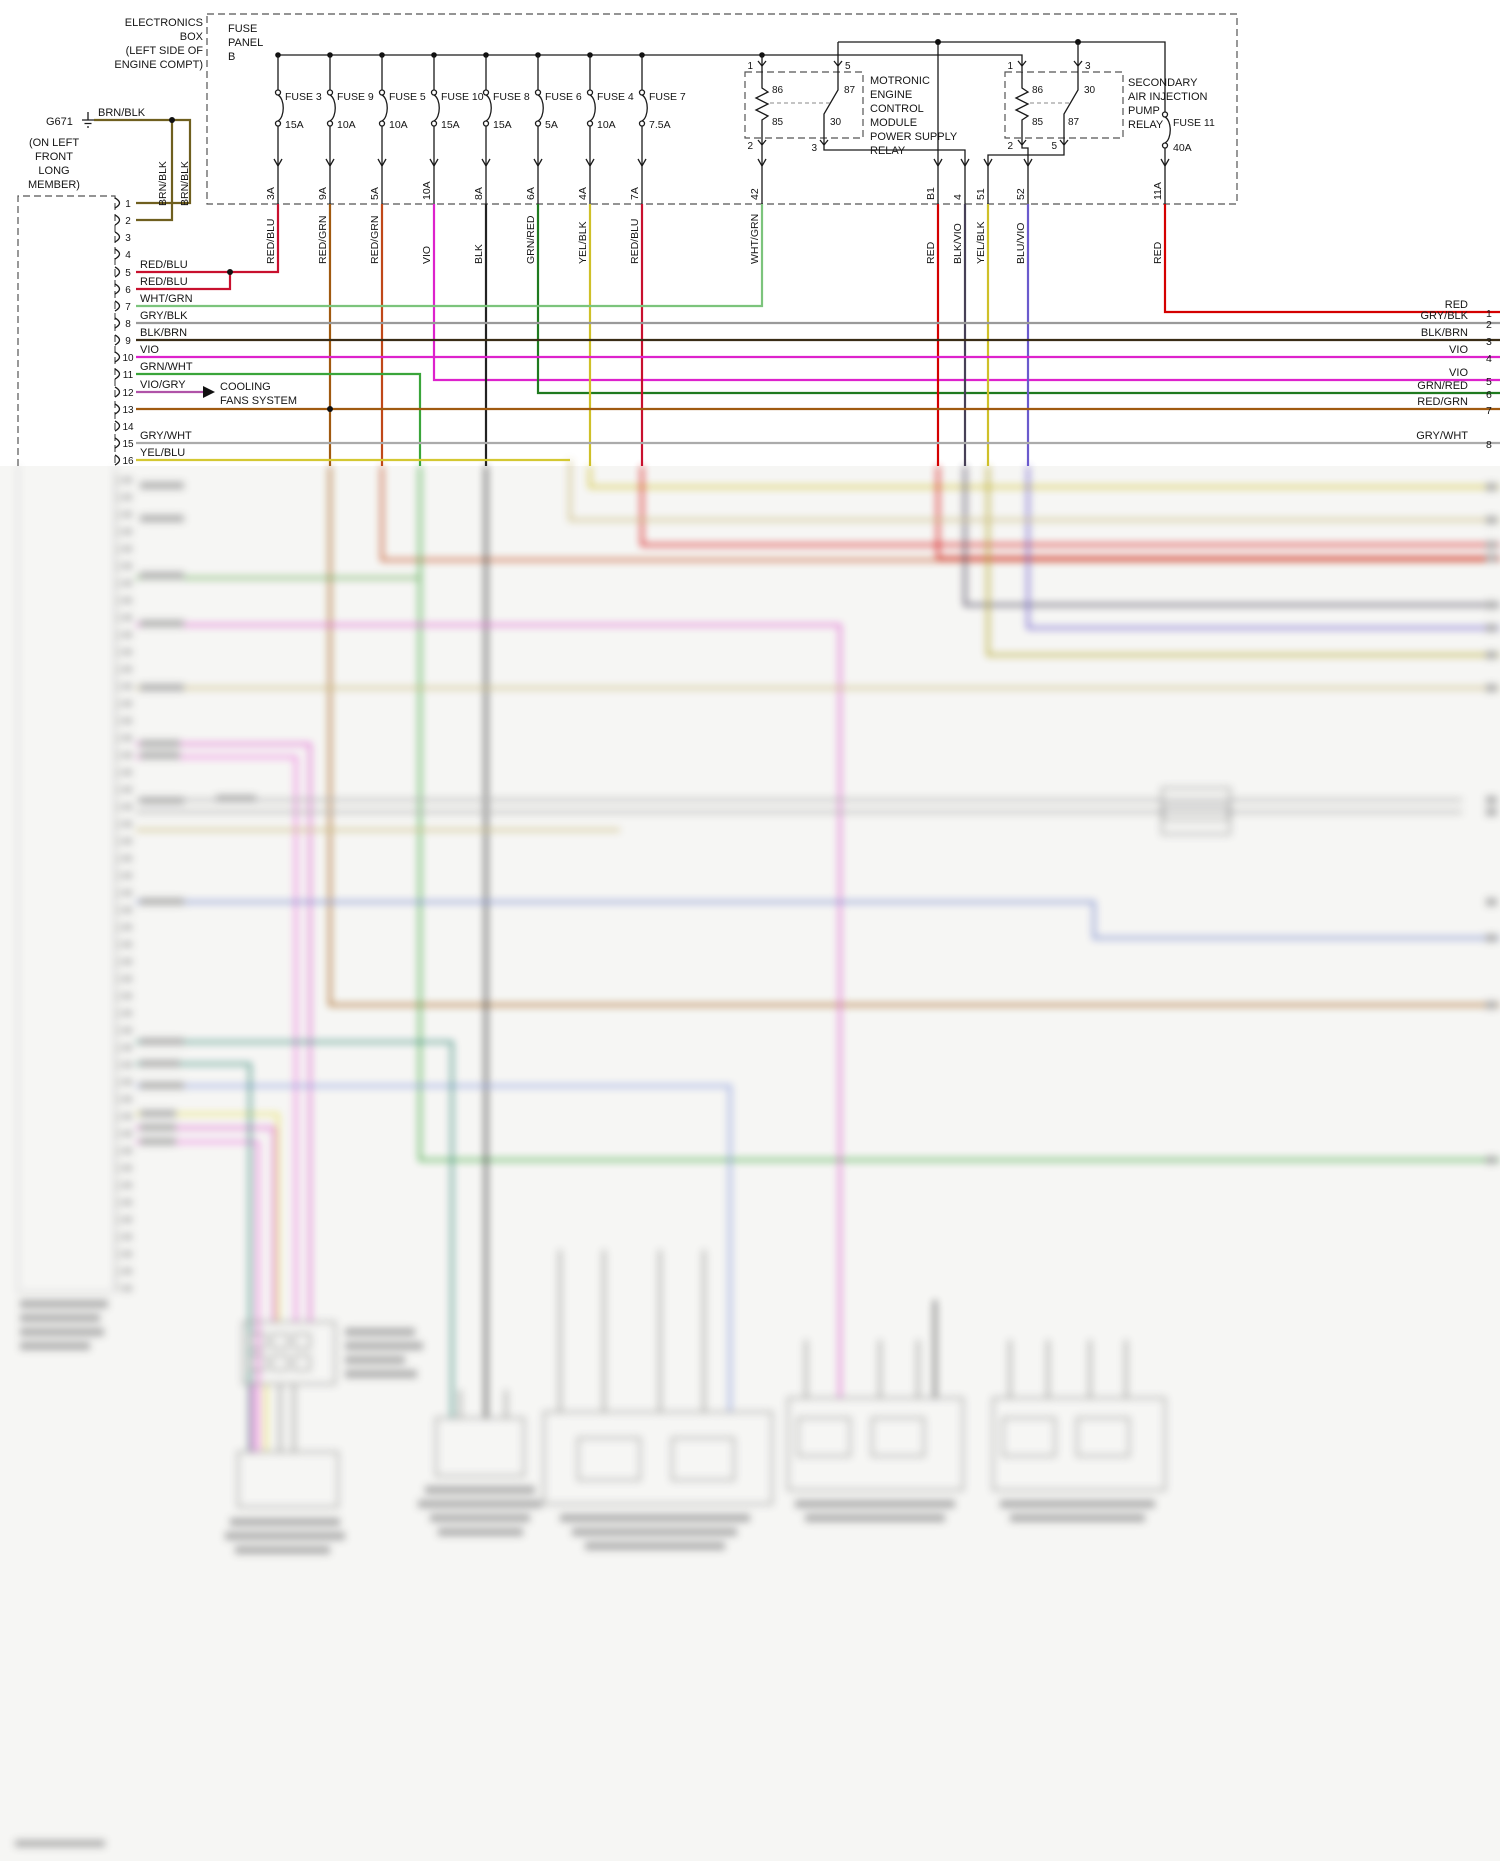  What do you see at coordinates (1144, 111) in the screenshot?
I see `relay-name-line: PUMP` at bounding box center [1144, 111].